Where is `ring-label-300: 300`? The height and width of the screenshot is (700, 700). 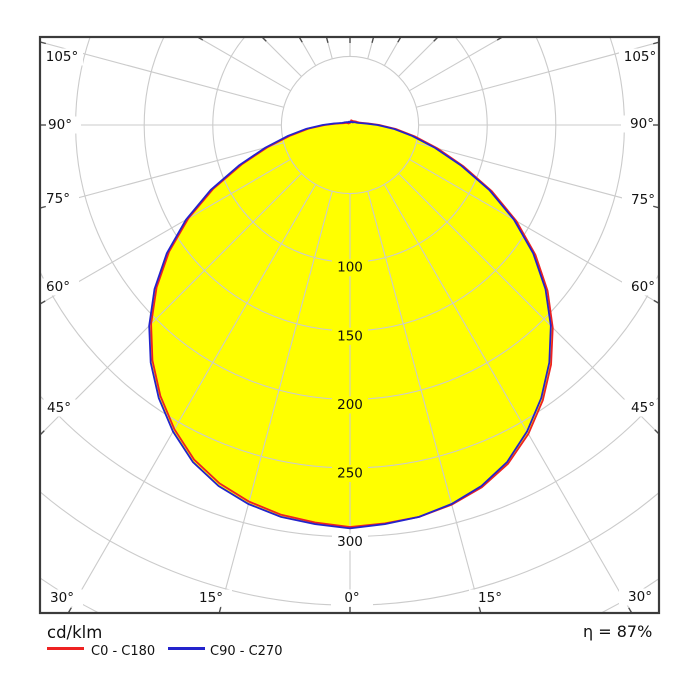 ring-label-300: 300 is located at coordinates (350, 542).